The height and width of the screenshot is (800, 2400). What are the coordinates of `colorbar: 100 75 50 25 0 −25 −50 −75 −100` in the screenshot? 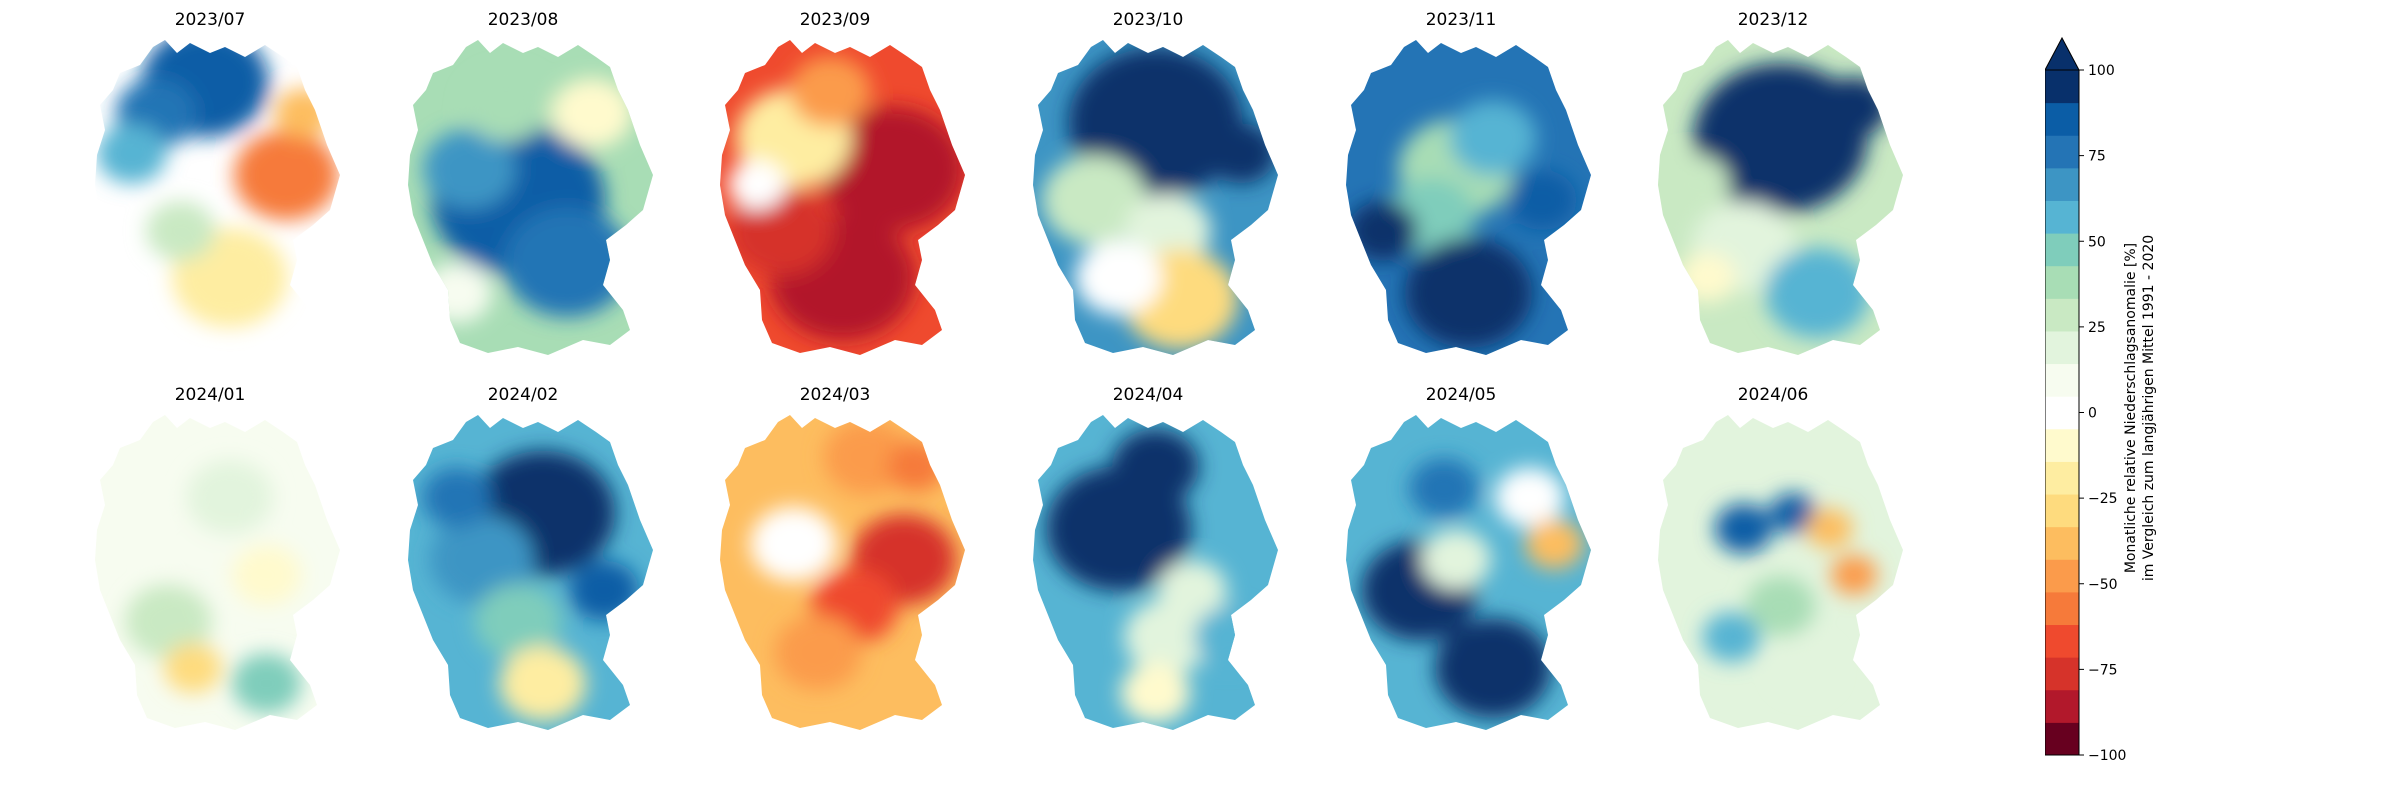 It's located at (2085, 398).